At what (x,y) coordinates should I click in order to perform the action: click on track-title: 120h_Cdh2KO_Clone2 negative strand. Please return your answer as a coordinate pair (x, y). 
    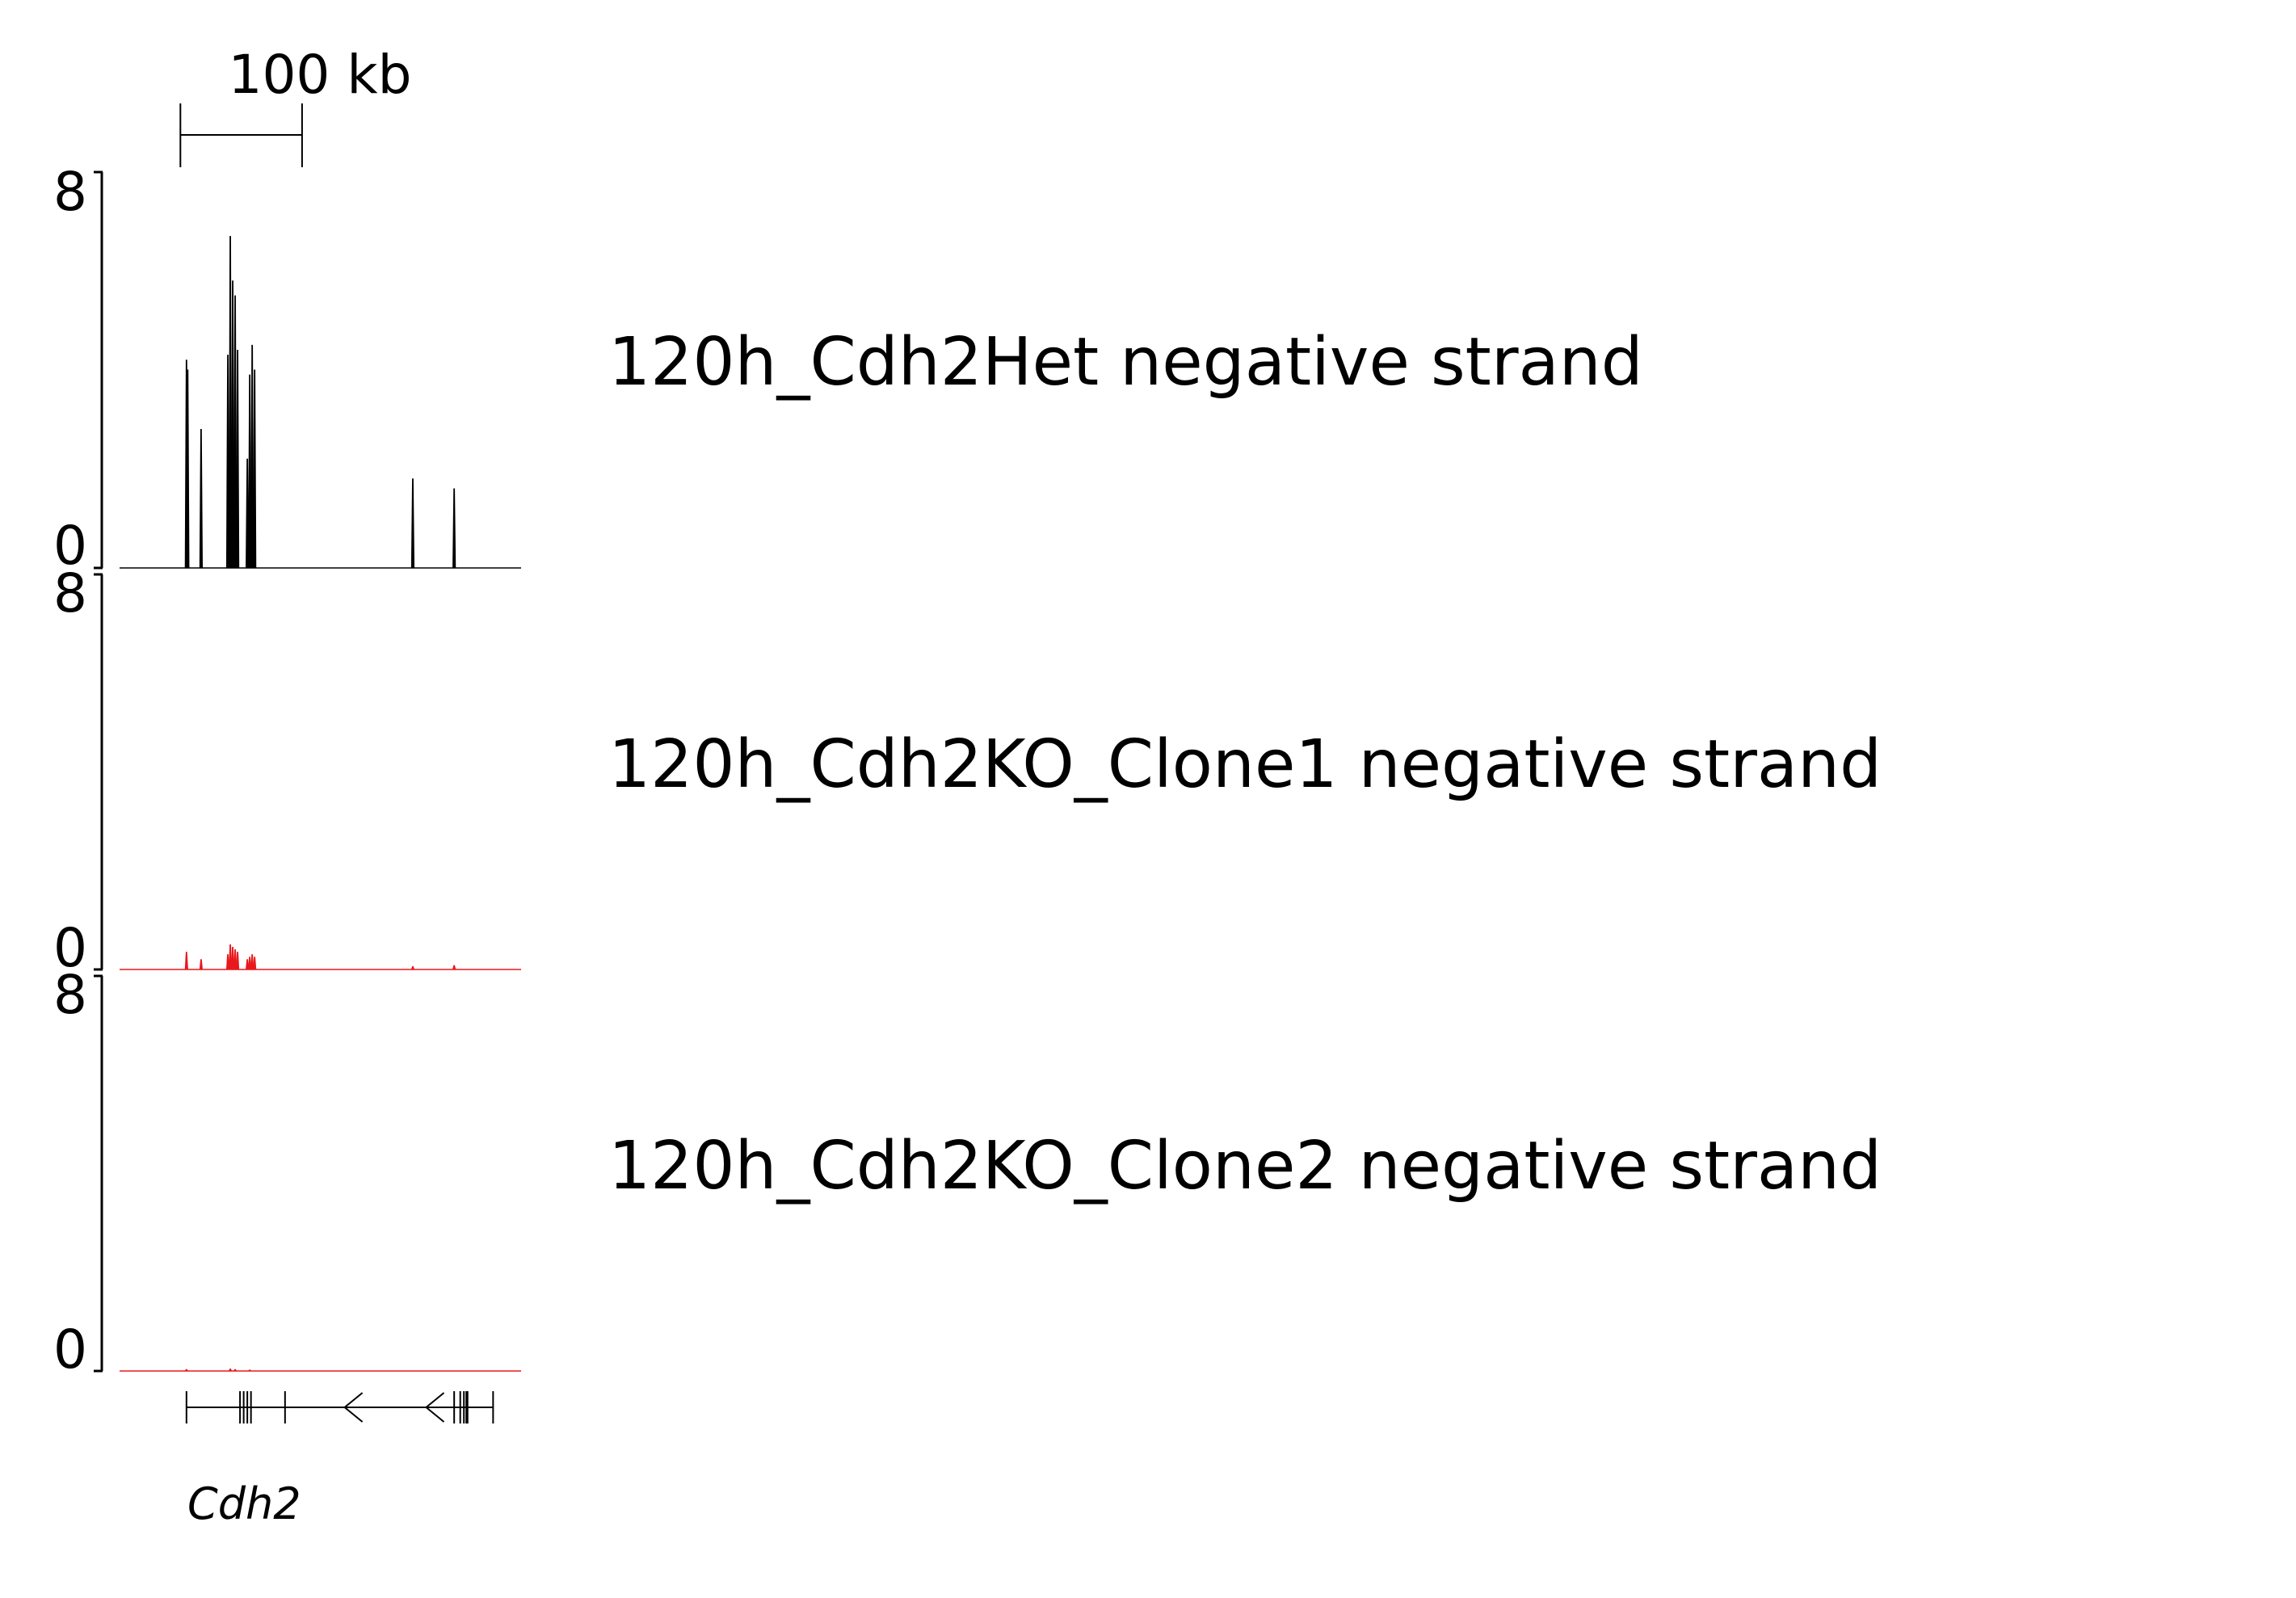
    Looking at the image, I should click on (1245, 1166).